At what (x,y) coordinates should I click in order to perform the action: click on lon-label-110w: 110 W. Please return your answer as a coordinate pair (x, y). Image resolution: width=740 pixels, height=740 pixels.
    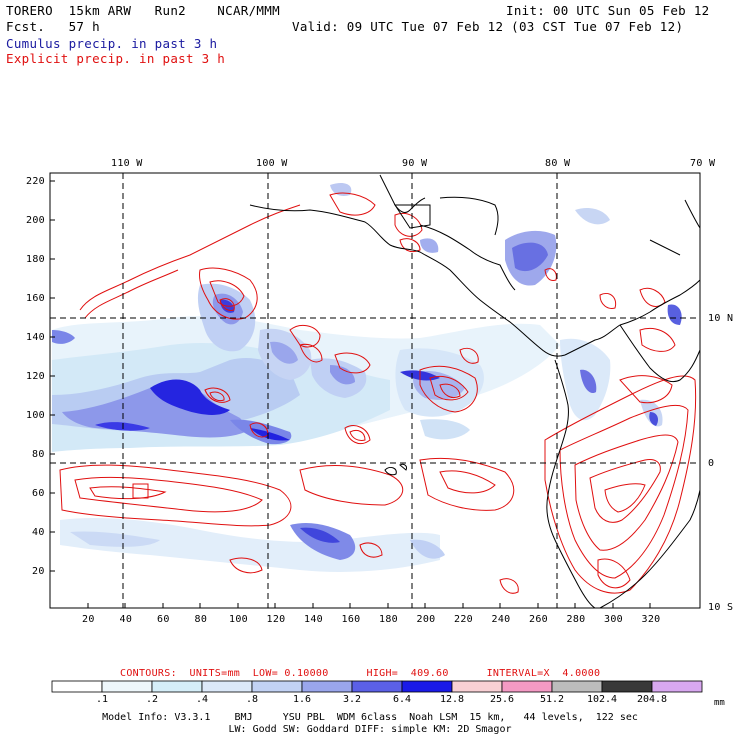
    Looking at the image, I should click on (127, 163).